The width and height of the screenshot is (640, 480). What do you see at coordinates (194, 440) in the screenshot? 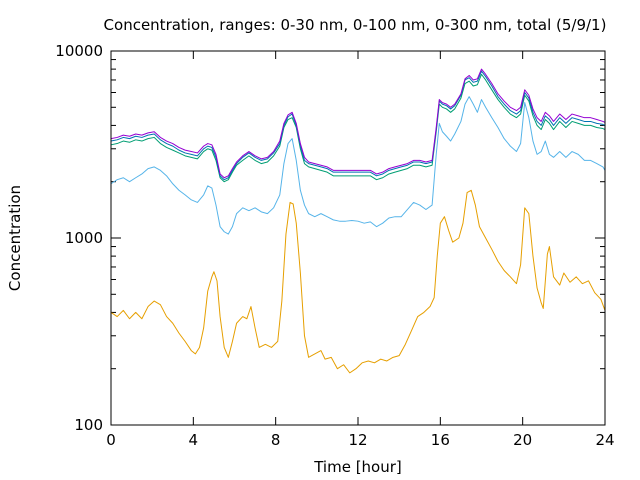
I see `x-tick-label: 4` at bounding box center [194, 440].